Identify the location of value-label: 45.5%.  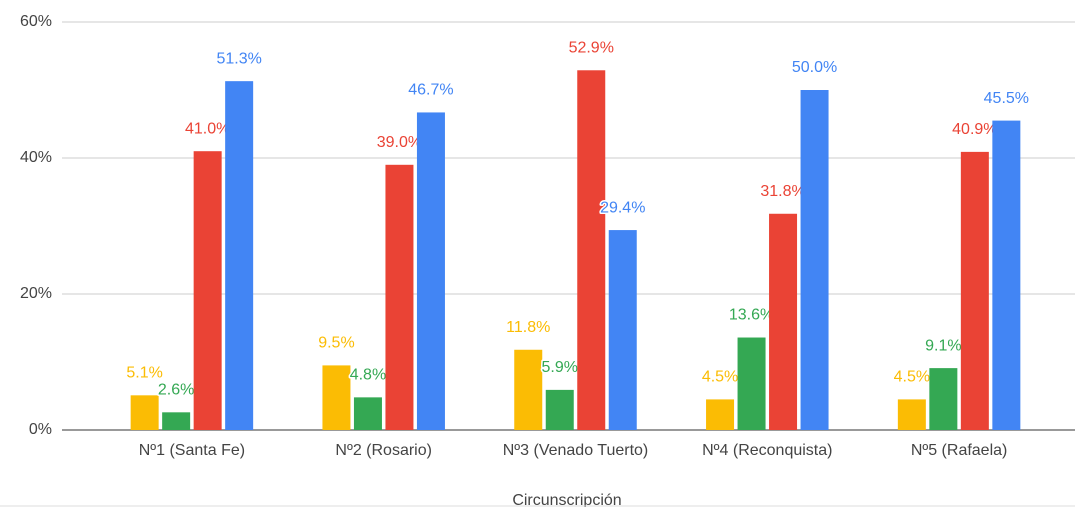
(1006, 98).